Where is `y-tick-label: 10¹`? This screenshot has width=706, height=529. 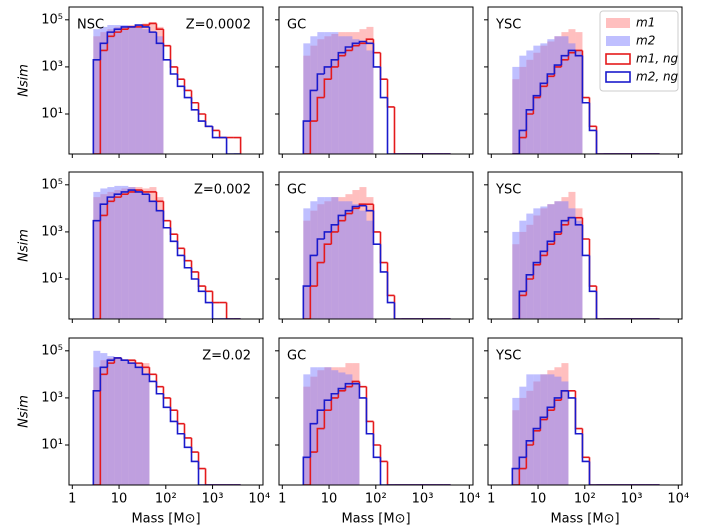
y-tick-label: 10¹ is located at coordinates (52, 113).